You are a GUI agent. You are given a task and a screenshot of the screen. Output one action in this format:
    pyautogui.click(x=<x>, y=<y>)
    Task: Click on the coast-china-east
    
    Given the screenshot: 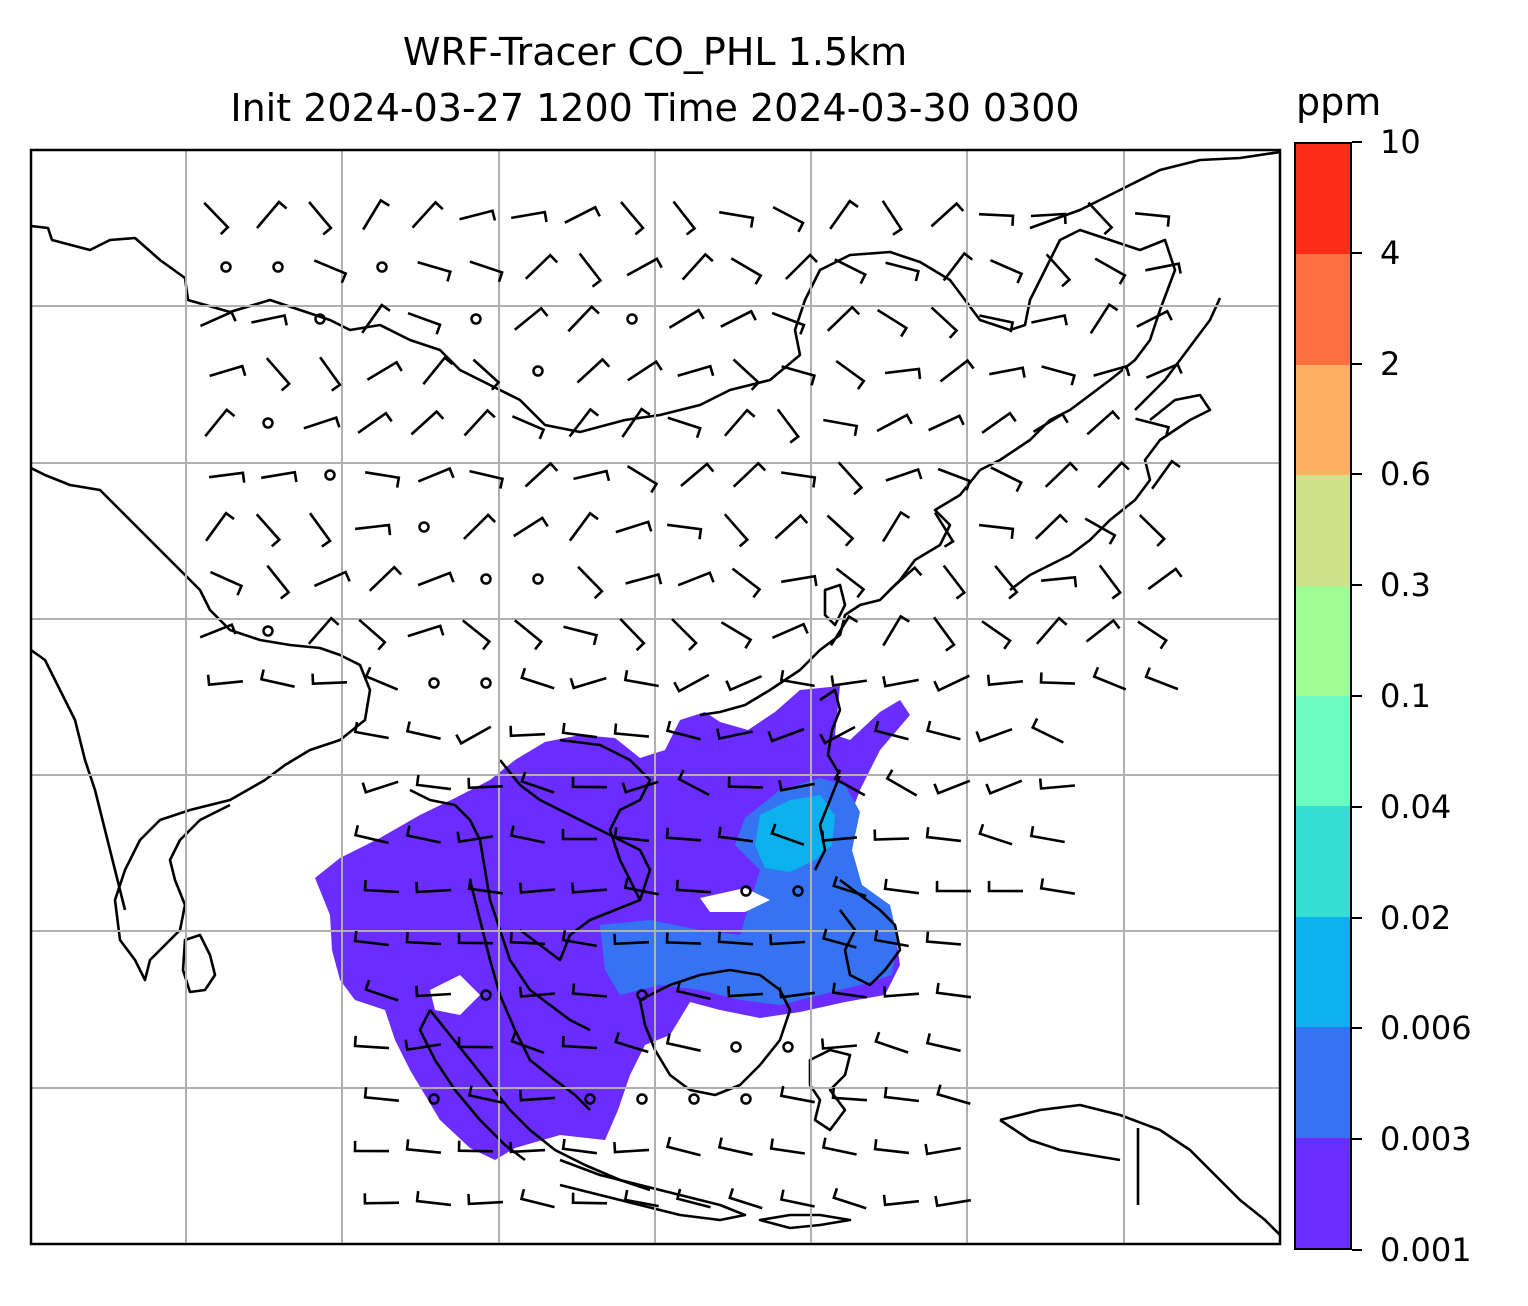 What is the action you would take?
    pyautogui.click(x=840, y=593)
    